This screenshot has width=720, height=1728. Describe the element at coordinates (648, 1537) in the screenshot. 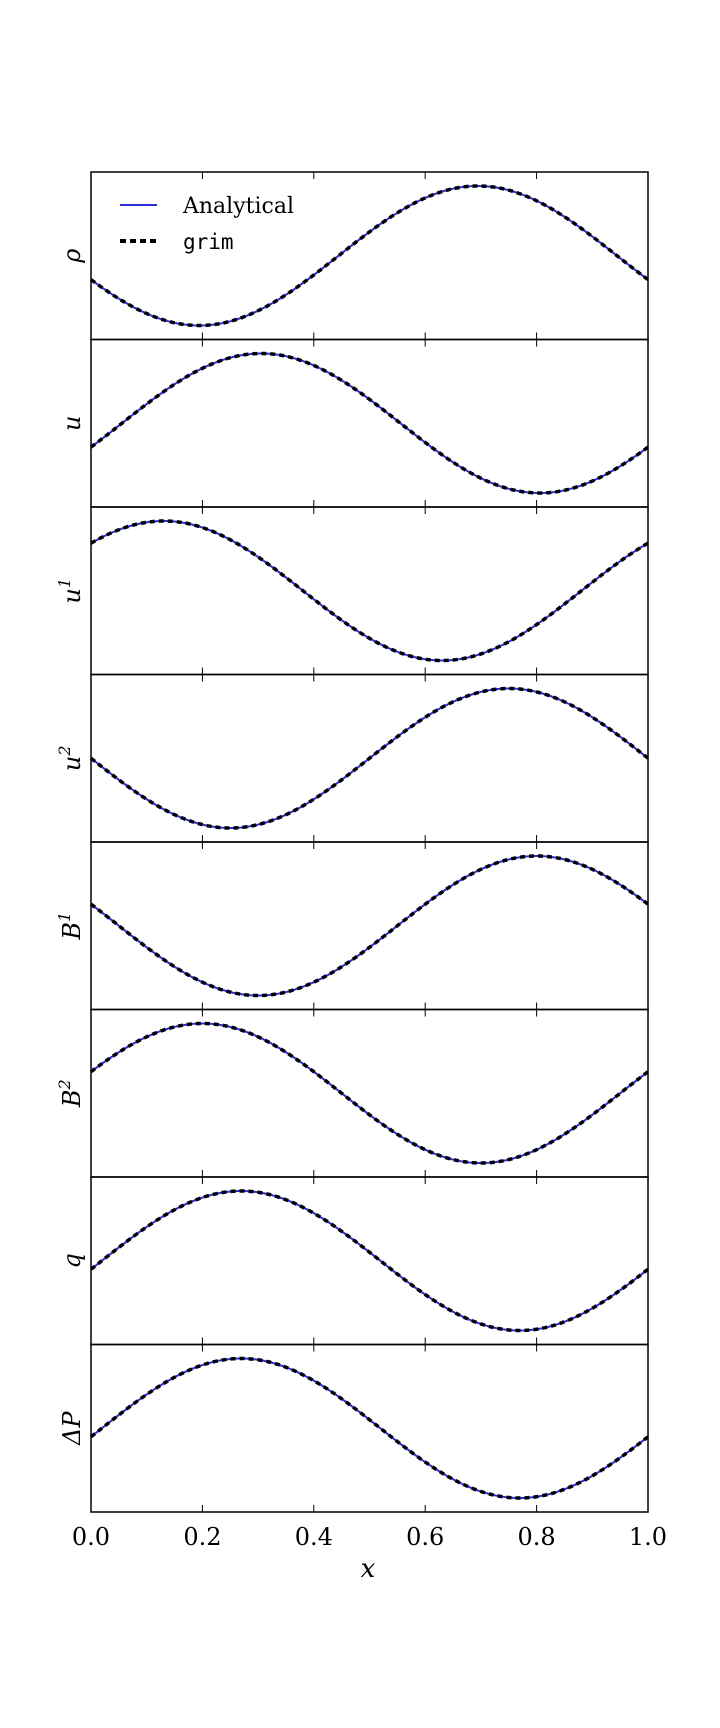

I see `x-tick-label: 1.0` at that location.